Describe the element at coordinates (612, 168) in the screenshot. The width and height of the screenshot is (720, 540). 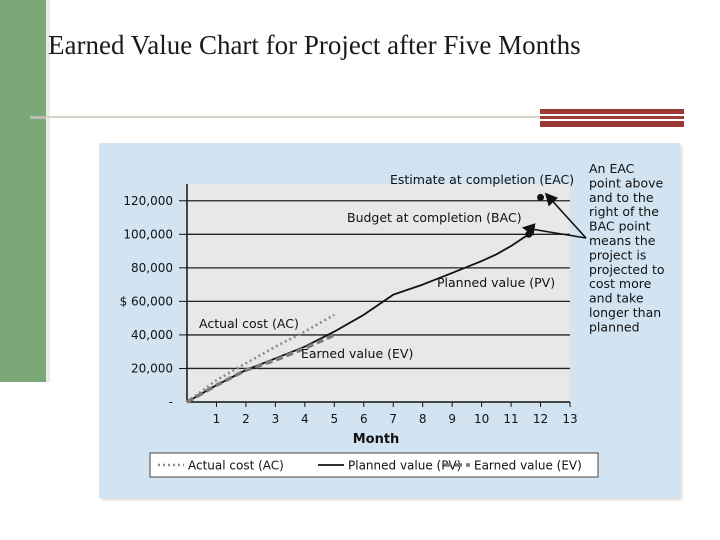
I see `side-note-line: An EAC` at that location.